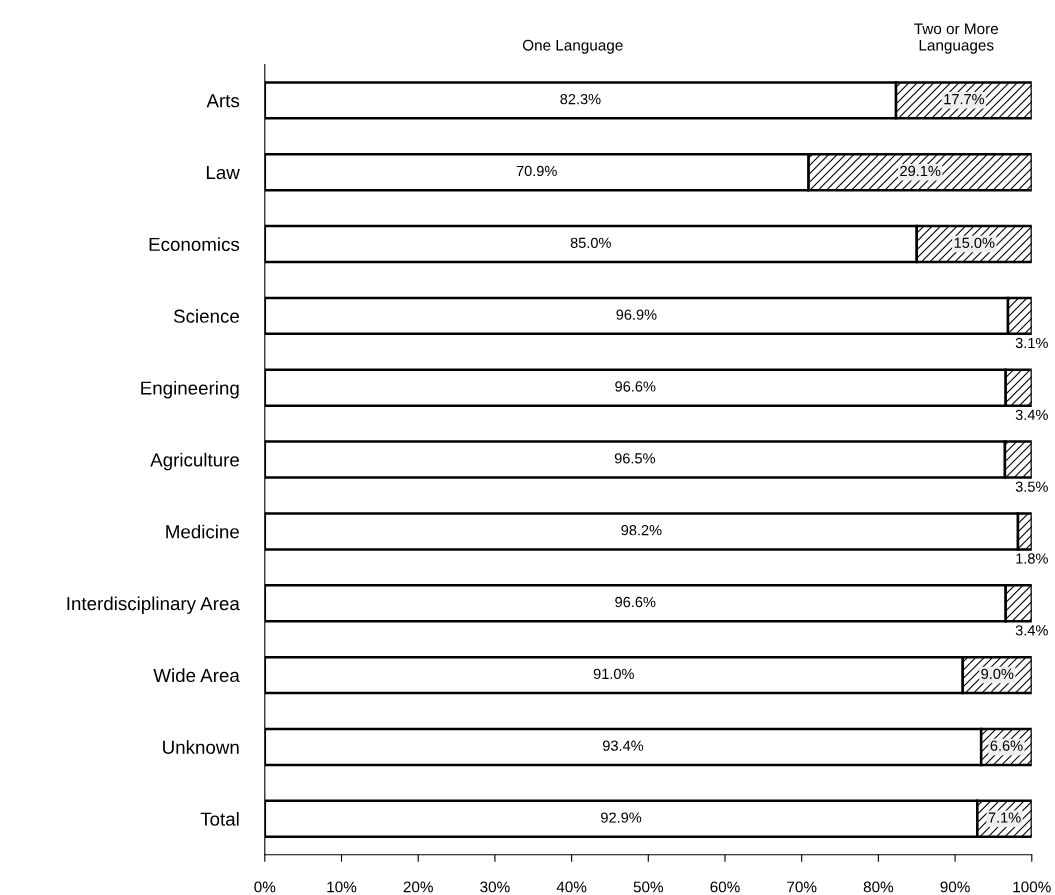  Describe the element at coordinates (590, 242) in the screenshot. I see `data-label: 85.0%` at that location.